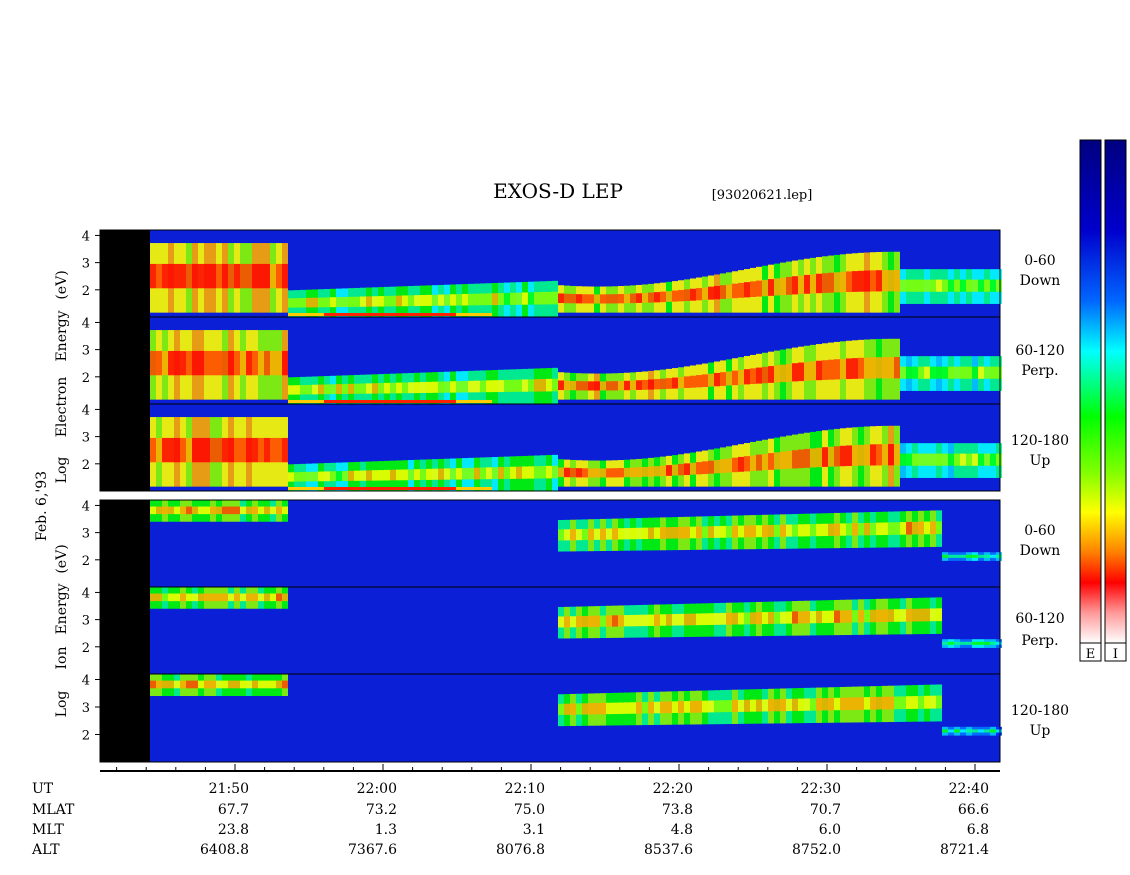 This screenshot has height=875, width=1130. What do you see at coordinates (542, 447) in the screenshot?
I see `electron-panel-2: 2 3 4` at bounding box center [542, 447].